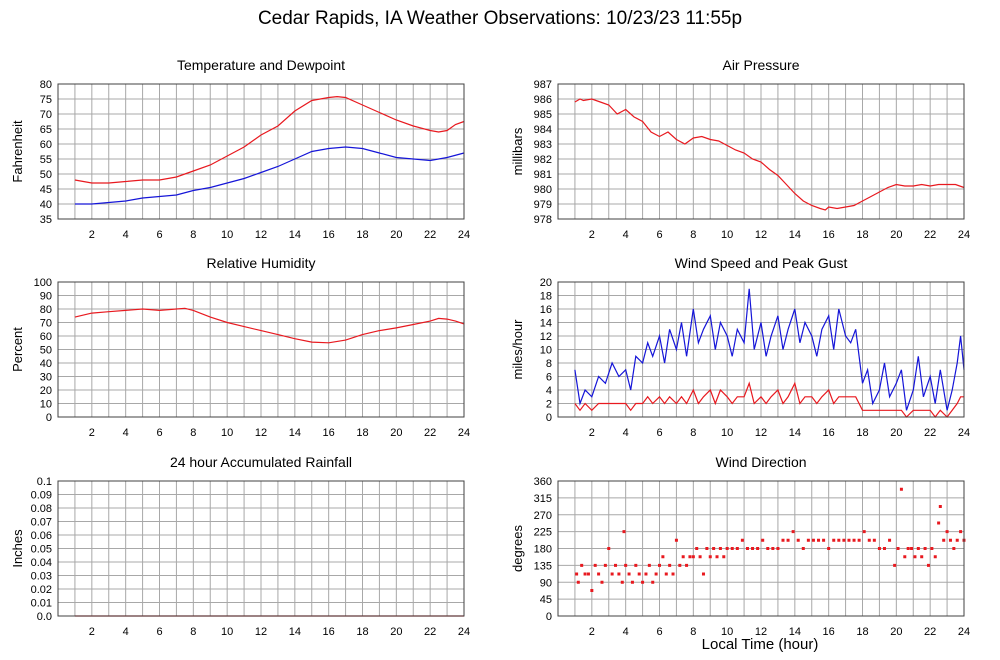  What do you see at coordinates (760, 462) in the screenshot?
I see `chart-title: Wind Direction` at bounding box center [760, 462].